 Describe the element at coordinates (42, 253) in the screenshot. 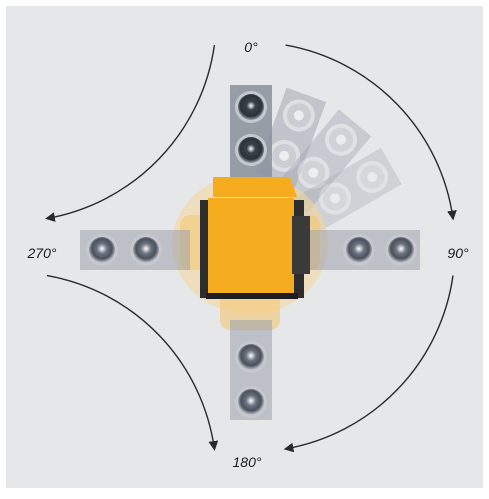

I see `label-270-deg: 270°` at that location.